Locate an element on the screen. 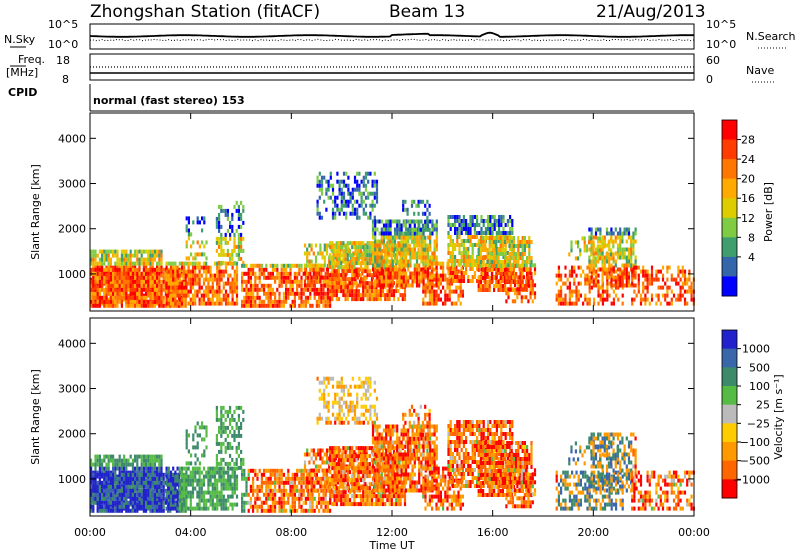 The image size is (800, 554). nsearch-tick-bottom: 10^0 is located at coordinates (721, 44).